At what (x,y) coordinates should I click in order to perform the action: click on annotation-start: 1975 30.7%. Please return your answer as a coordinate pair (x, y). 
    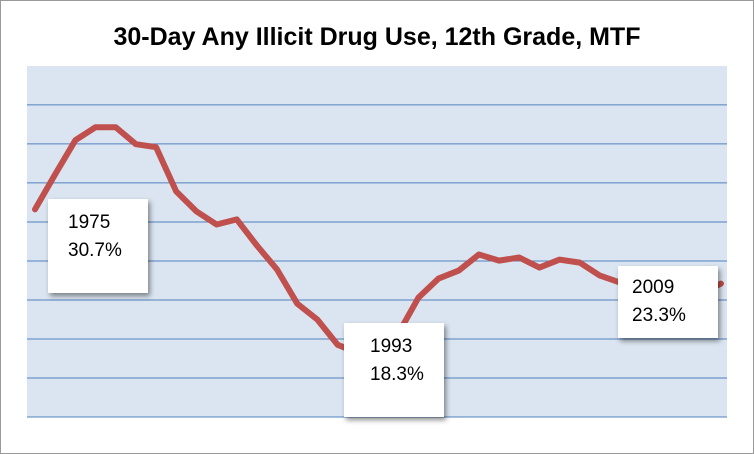
    Looking at the image, I should click on (98, 246).